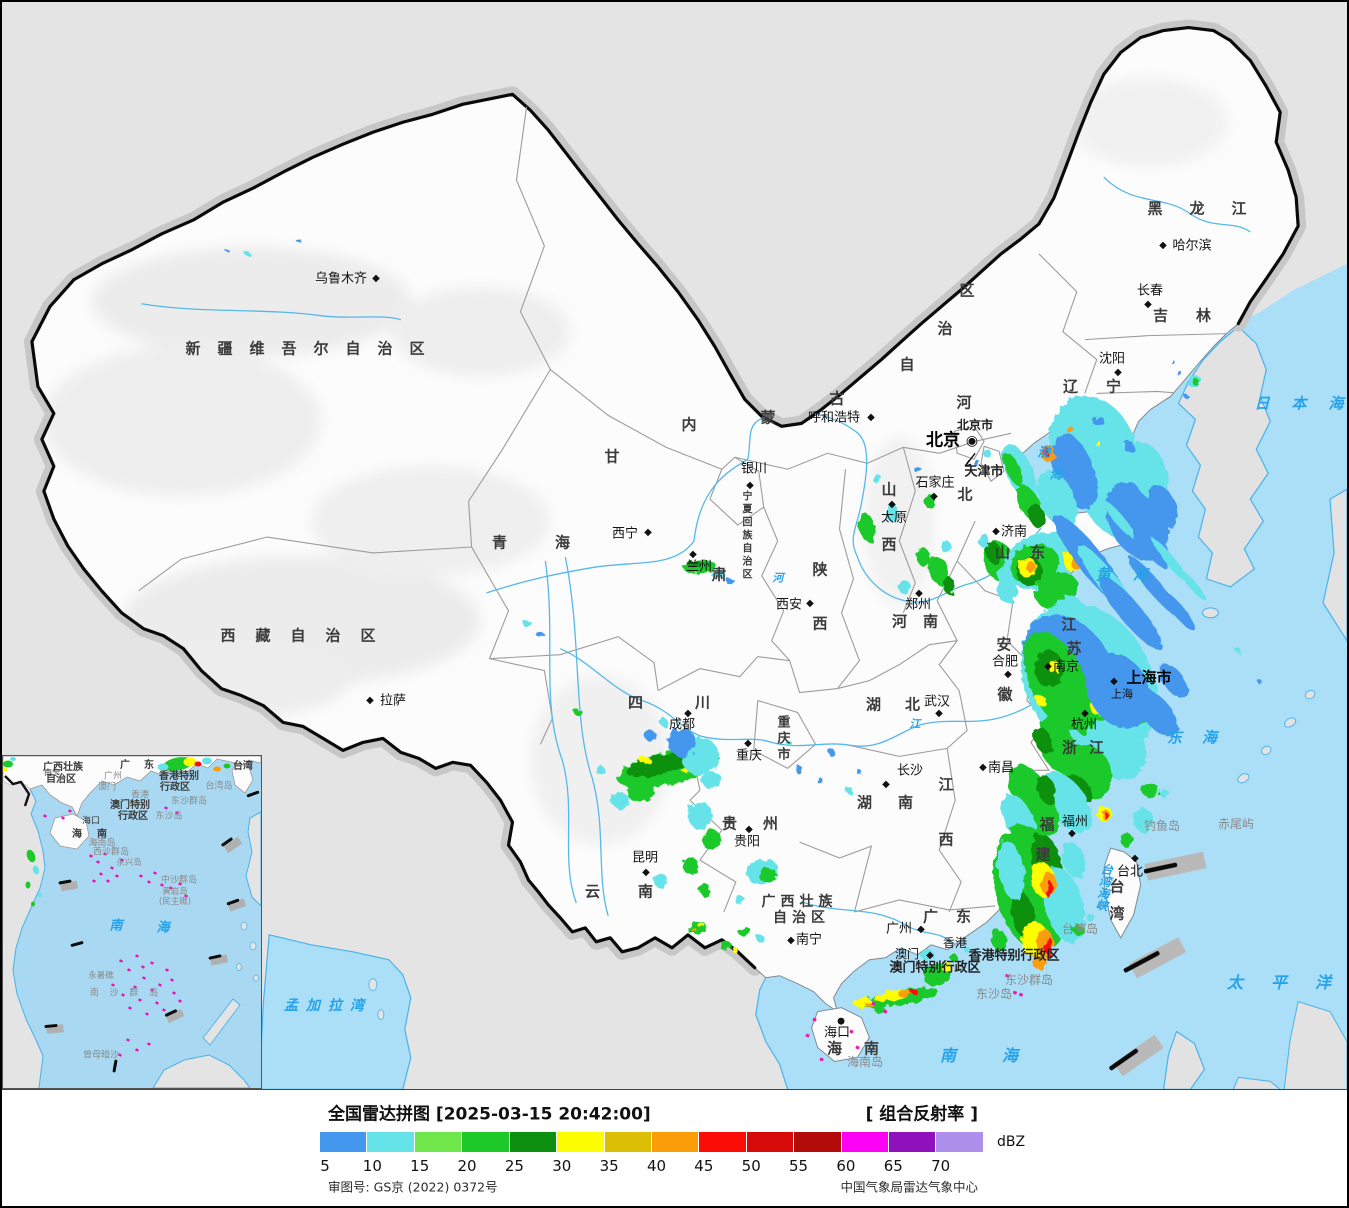 The width and height of the screenshot is (1349, 1208). I want to click on legend-tick-value: 20, so click(467, 1166).